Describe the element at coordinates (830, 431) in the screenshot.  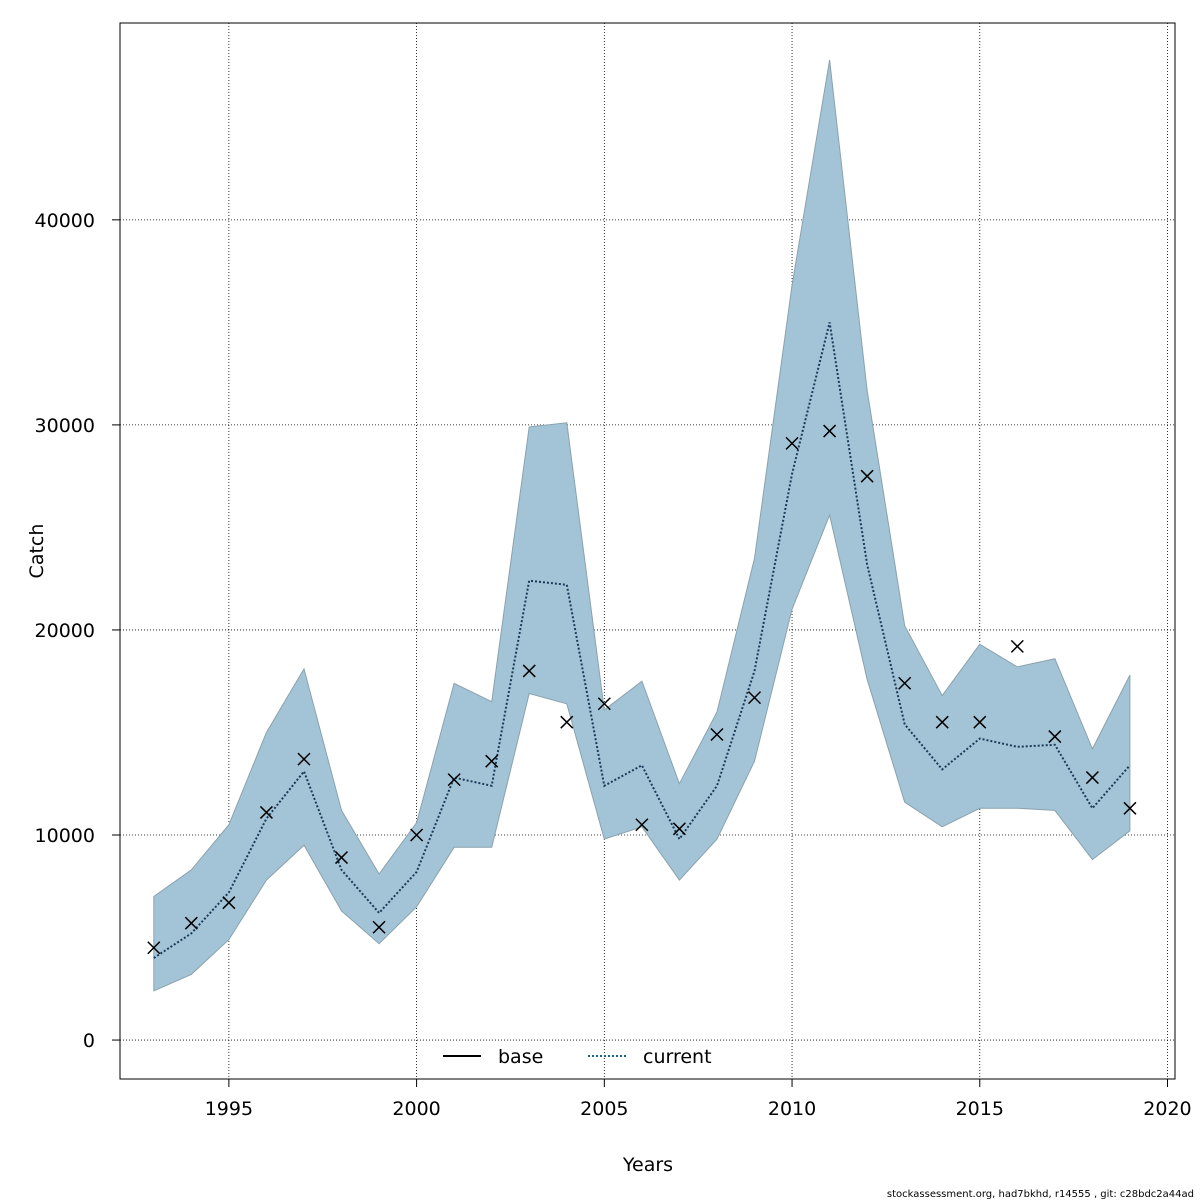
I see `observed-point-2011` at that location.